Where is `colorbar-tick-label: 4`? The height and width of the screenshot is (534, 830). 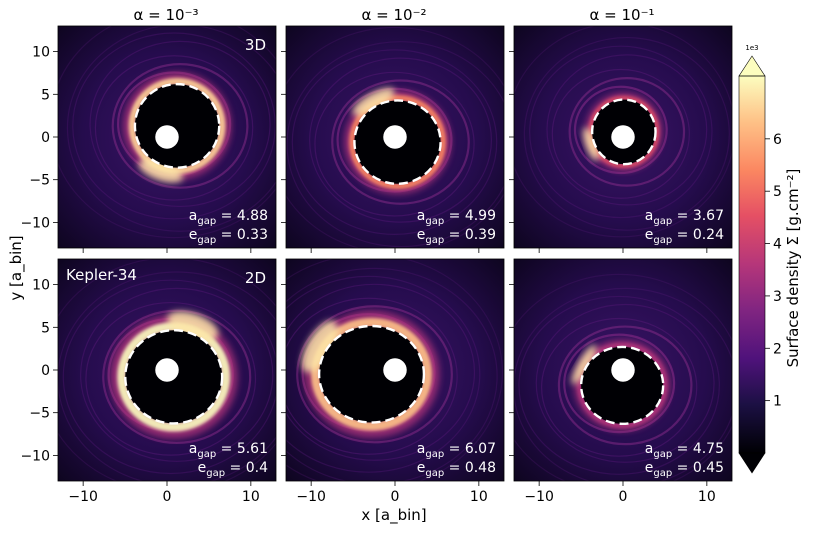
colorbar-tick-label: 4 is located at coordinates (777, 245).